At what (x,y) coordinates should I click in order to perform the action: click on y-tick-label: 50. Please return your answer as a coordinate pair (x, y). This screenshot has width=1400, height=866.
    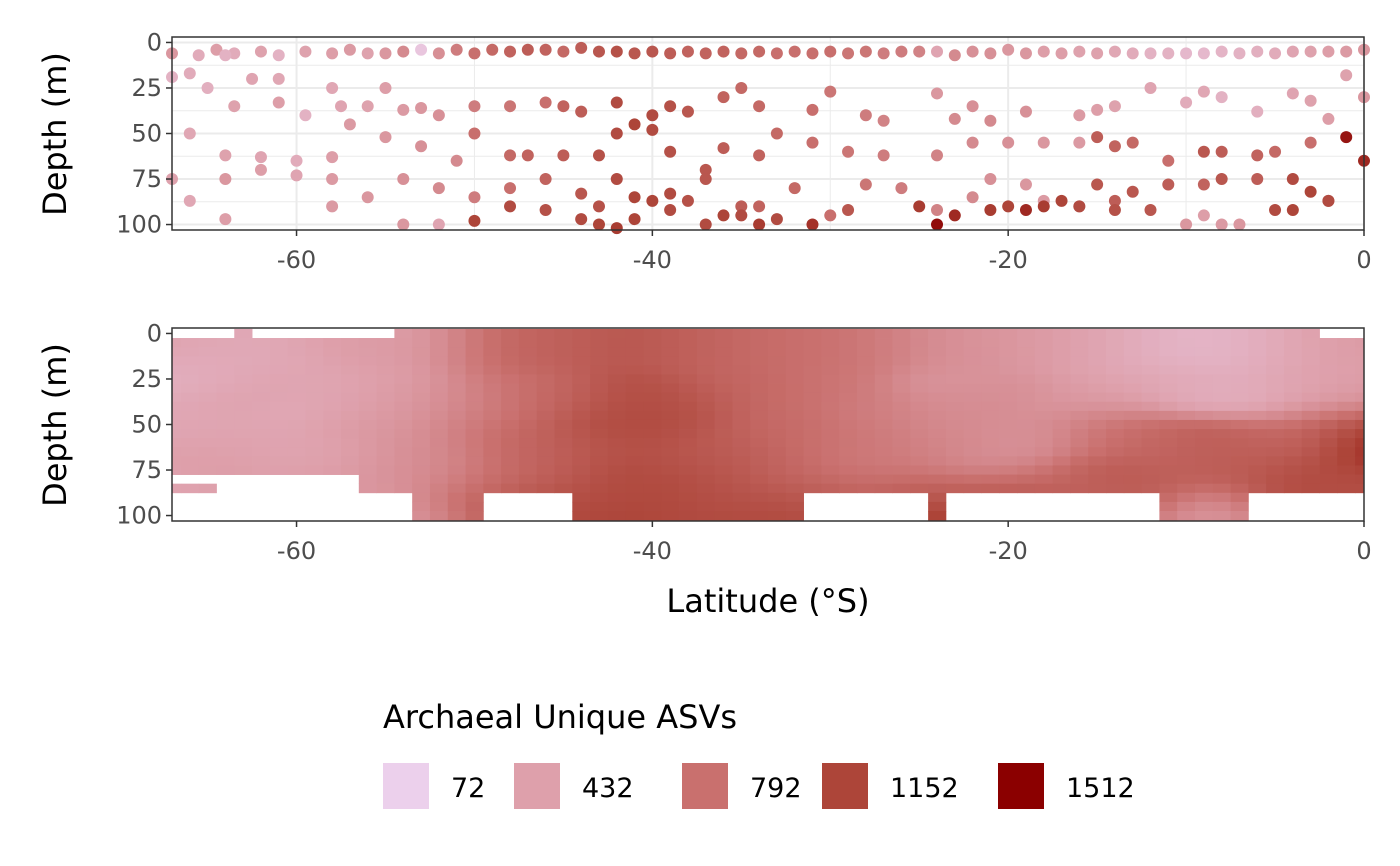
    Looking at the image, I should click on (146, 134).